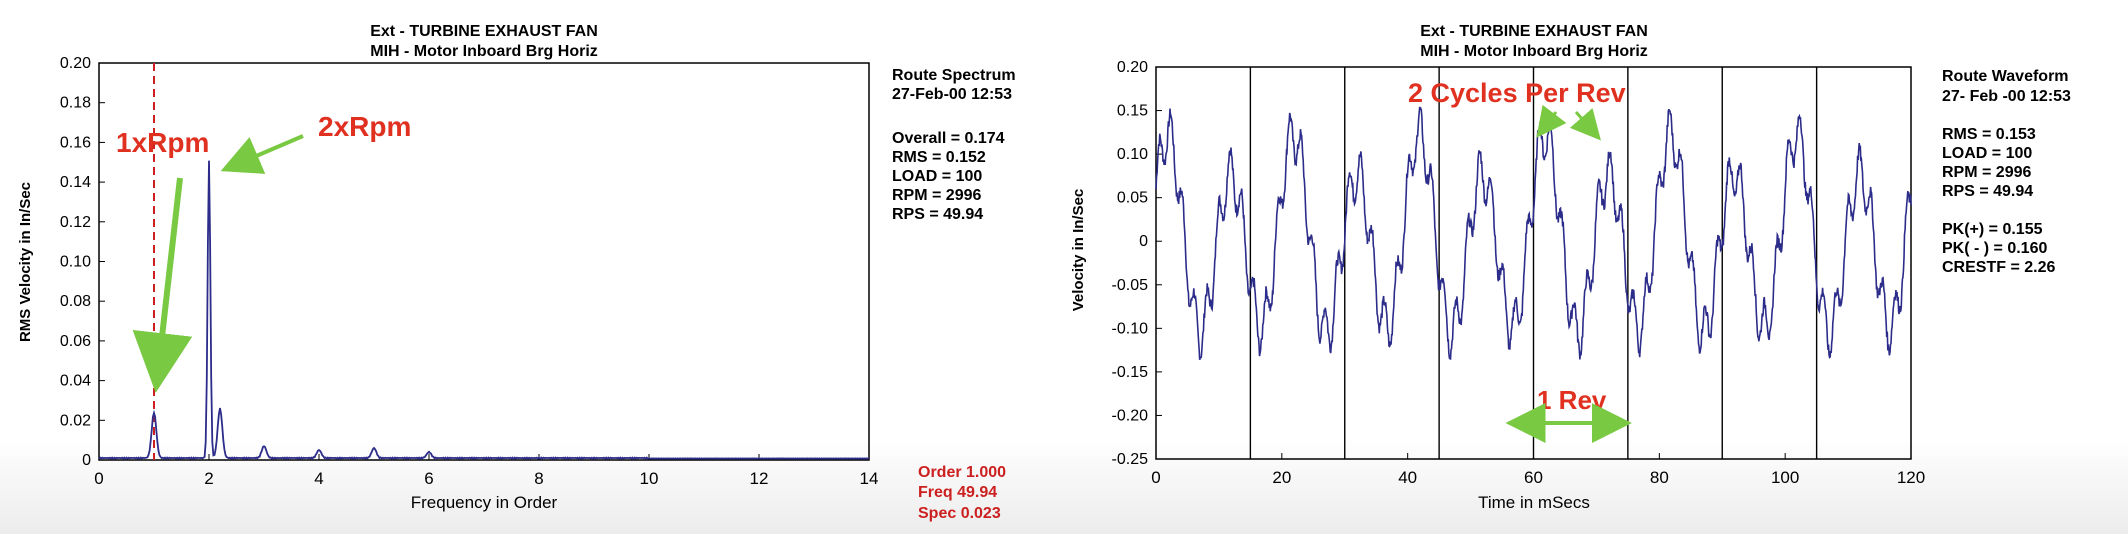 Image resolution: width=2128 pixels, height=534 pixels. I want to click on spectrum-info-line: RPM = 2996, so click(936, 195).